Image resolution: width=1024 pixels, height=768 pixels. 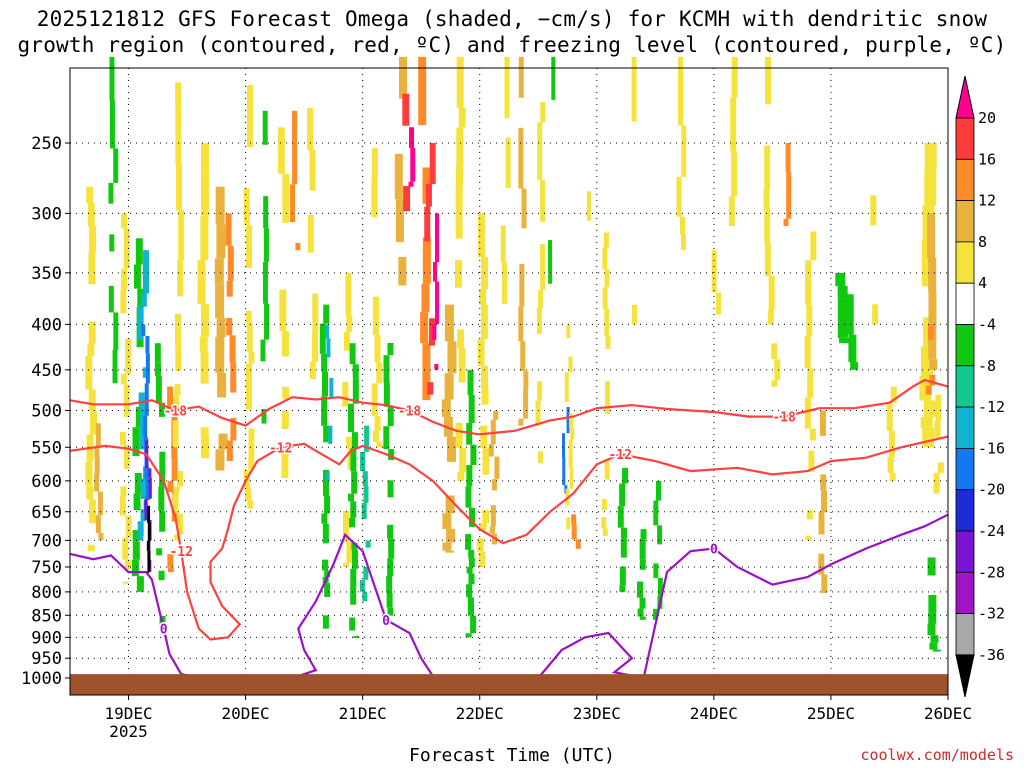 What do you see at coordinates (46, 513) in the screenshot?
I see `y-tick-label: 650` at bounding box center [46, 513].